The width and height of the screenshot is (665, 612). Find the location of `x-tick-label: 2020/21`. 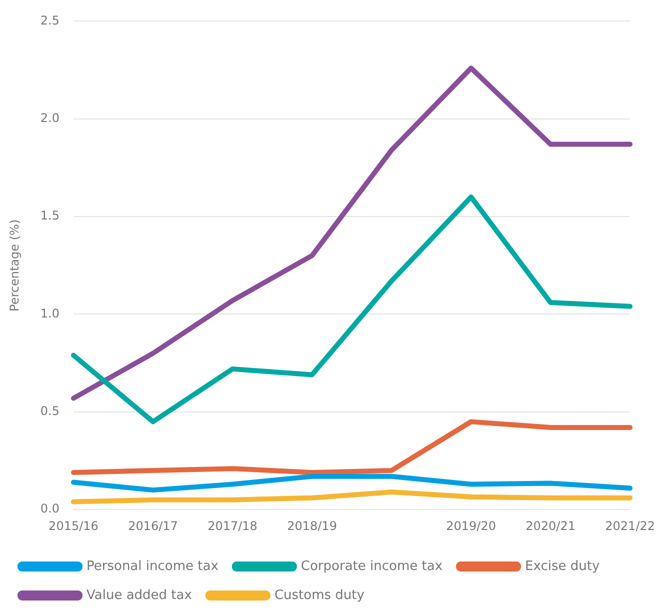

x-tick-label: 2020/21 is located at coordinates (551, 525).